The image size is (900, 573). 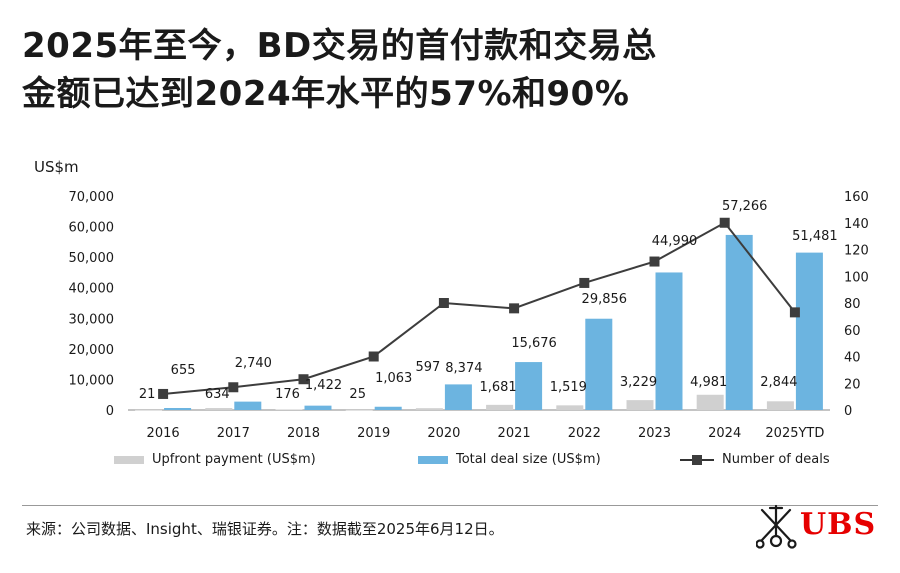 I want to click on total-deal-data-label: 2,740, so click(x=253, y=363).